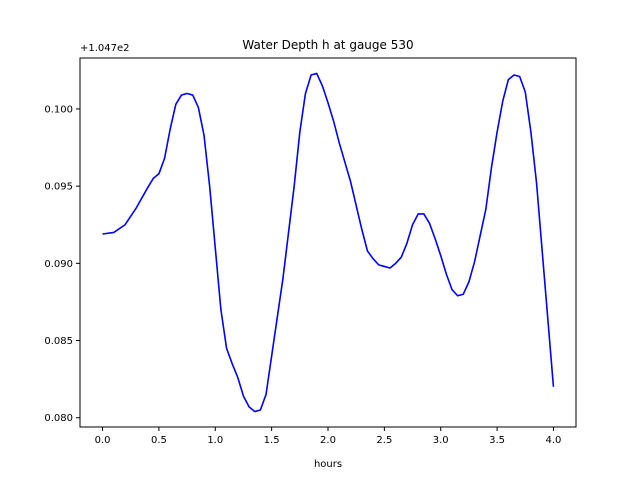  What do you see at coordinates (58, 264) in the screenshot?
I see `y-tick-label: 0.090` at bounding box center [58, 264].